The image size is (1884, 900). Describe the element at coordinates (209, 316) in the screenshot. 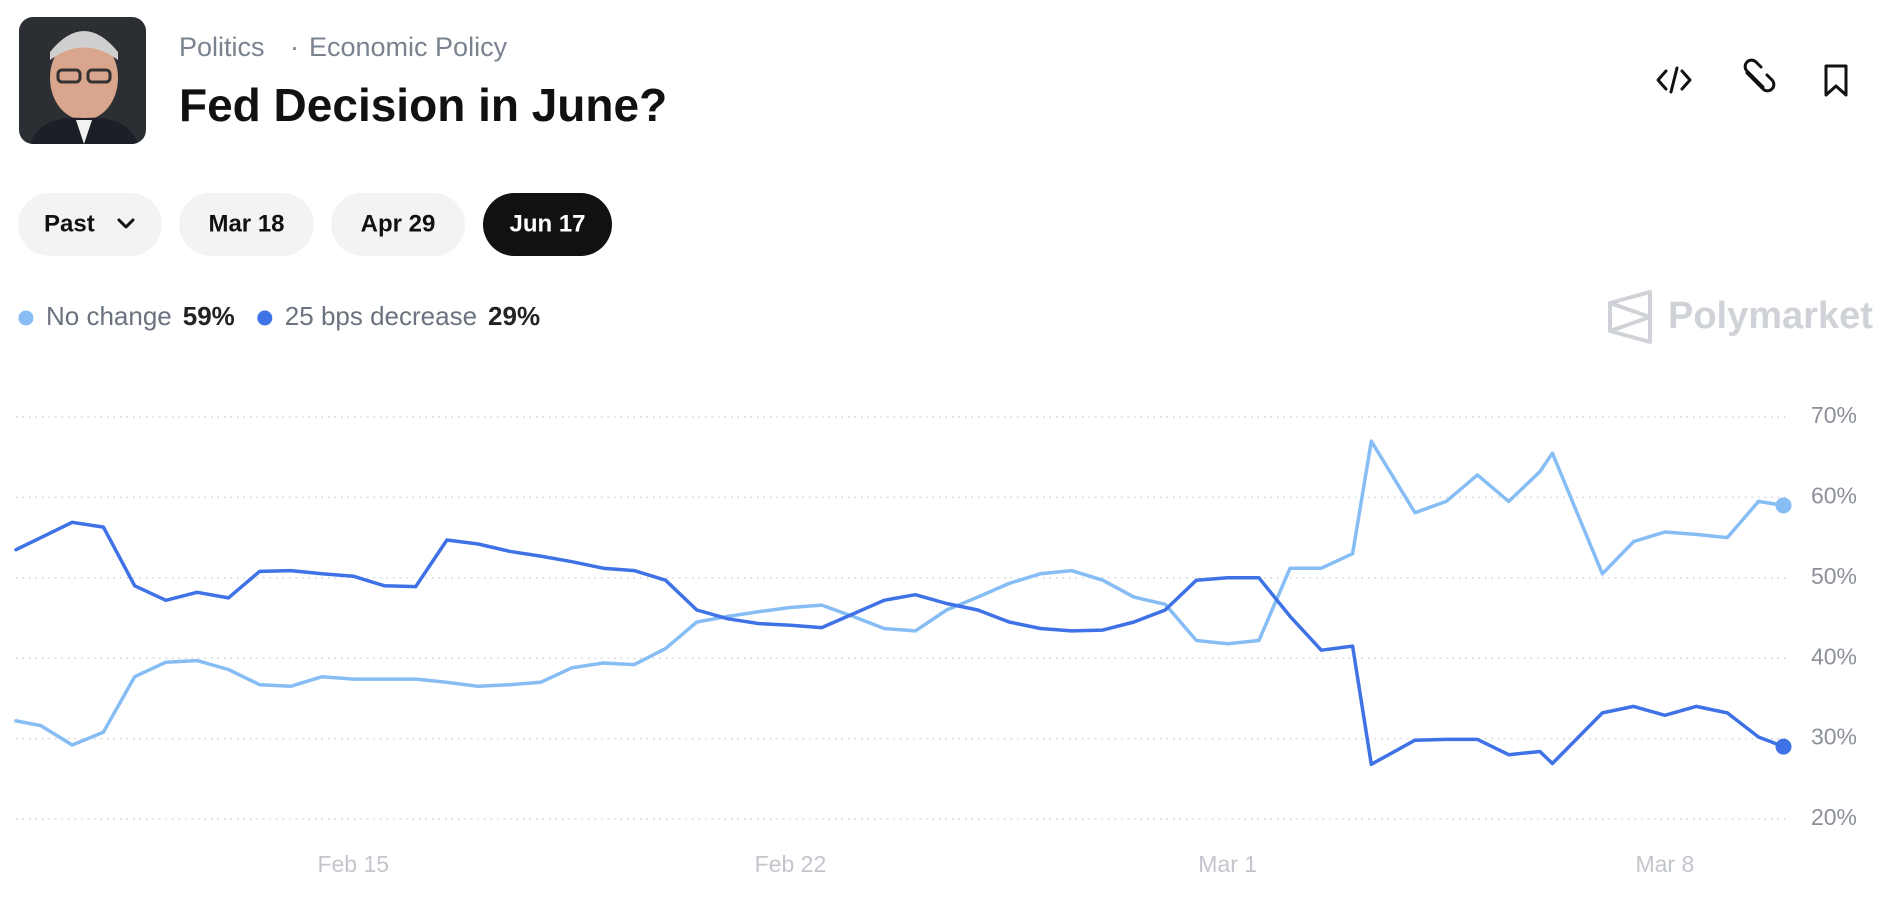

I see `legend-value: 59%` at that location.